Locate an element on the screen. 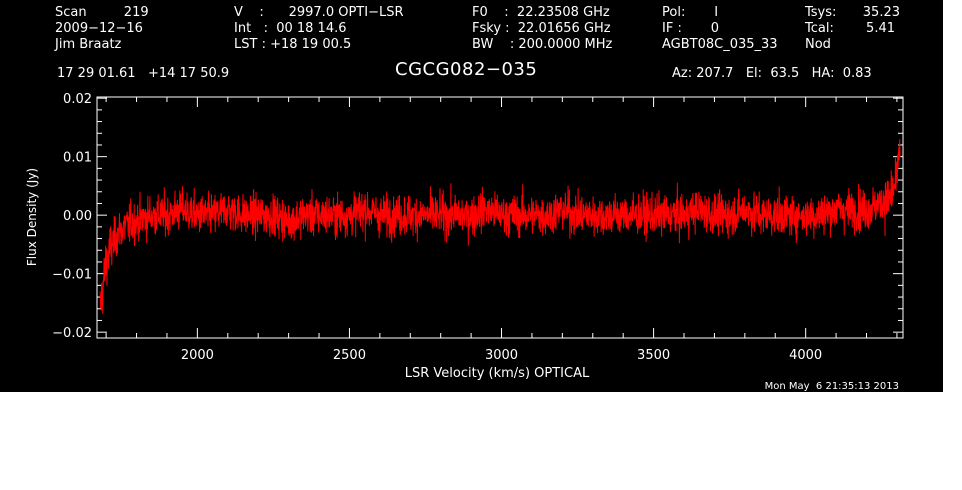 The height and width of the screenshot is (490, 962). tsys-label: Tsys: is located at coordinates (821, 12).